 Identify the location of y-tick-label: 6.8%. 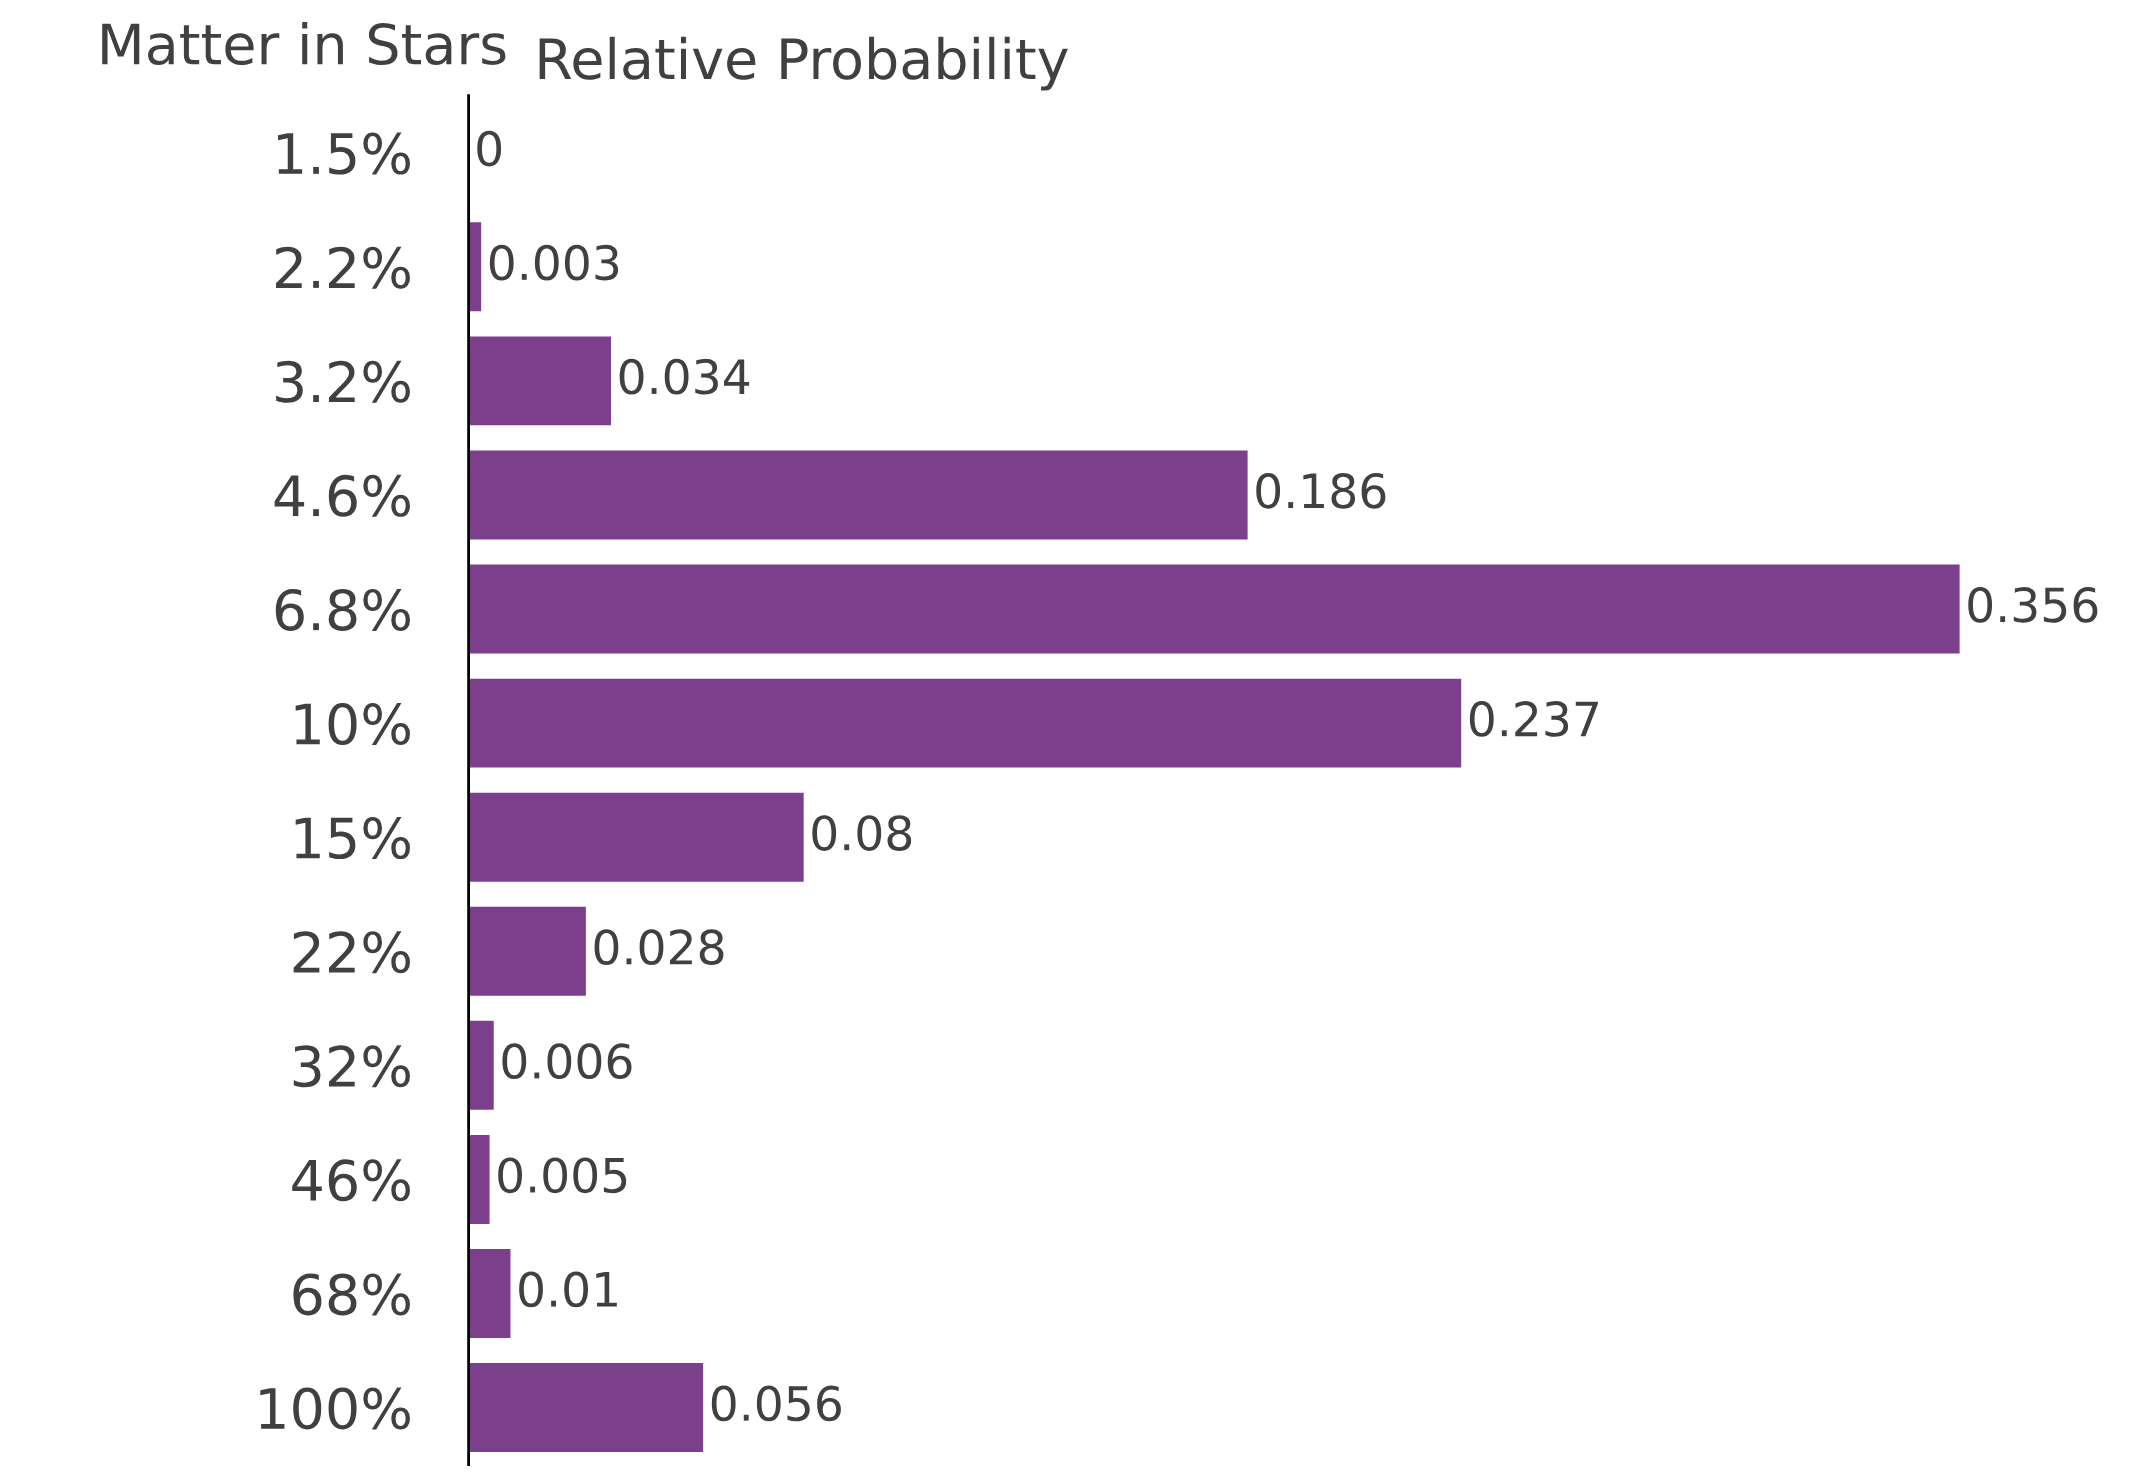
(342, 609).